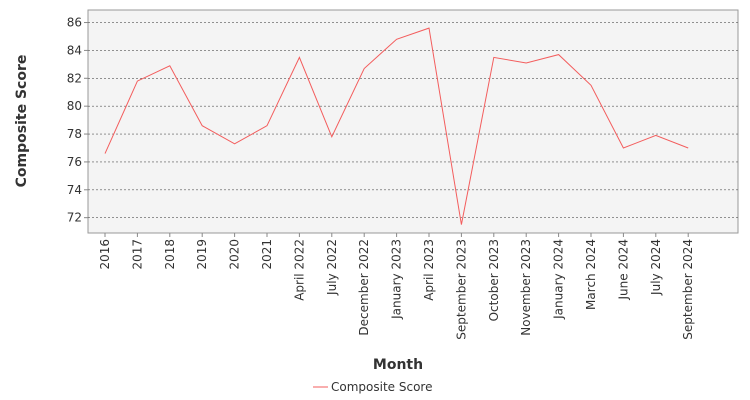 Image resolution: width=750 pixels, height=400 pixels. I want to click on x-axis-title: Month, so click(398, 365).